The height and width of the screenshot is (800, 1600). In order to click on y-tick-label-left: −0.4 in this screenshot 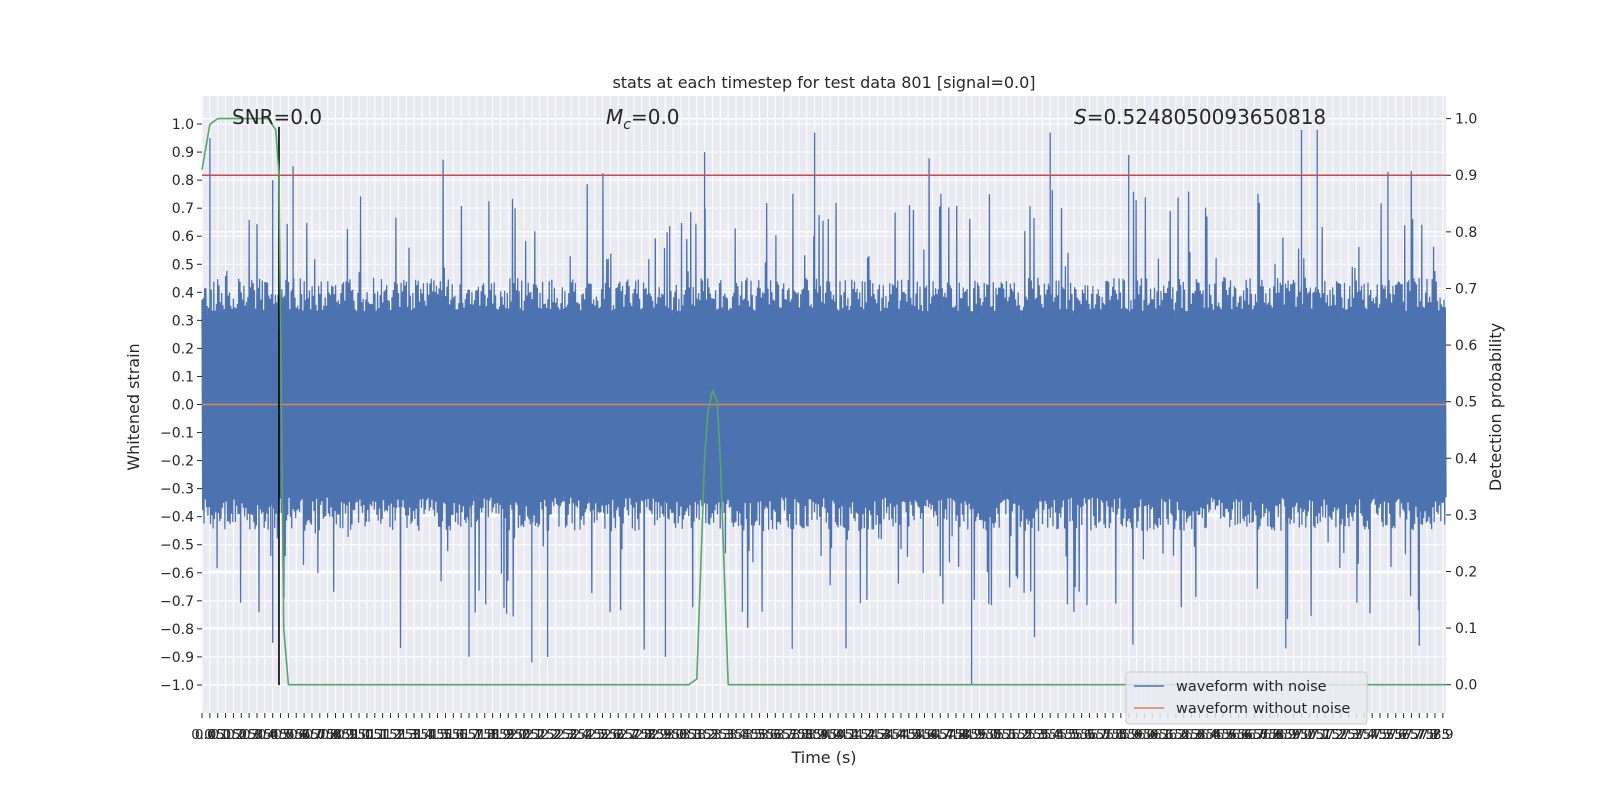, I will do `click(177, 518)`.